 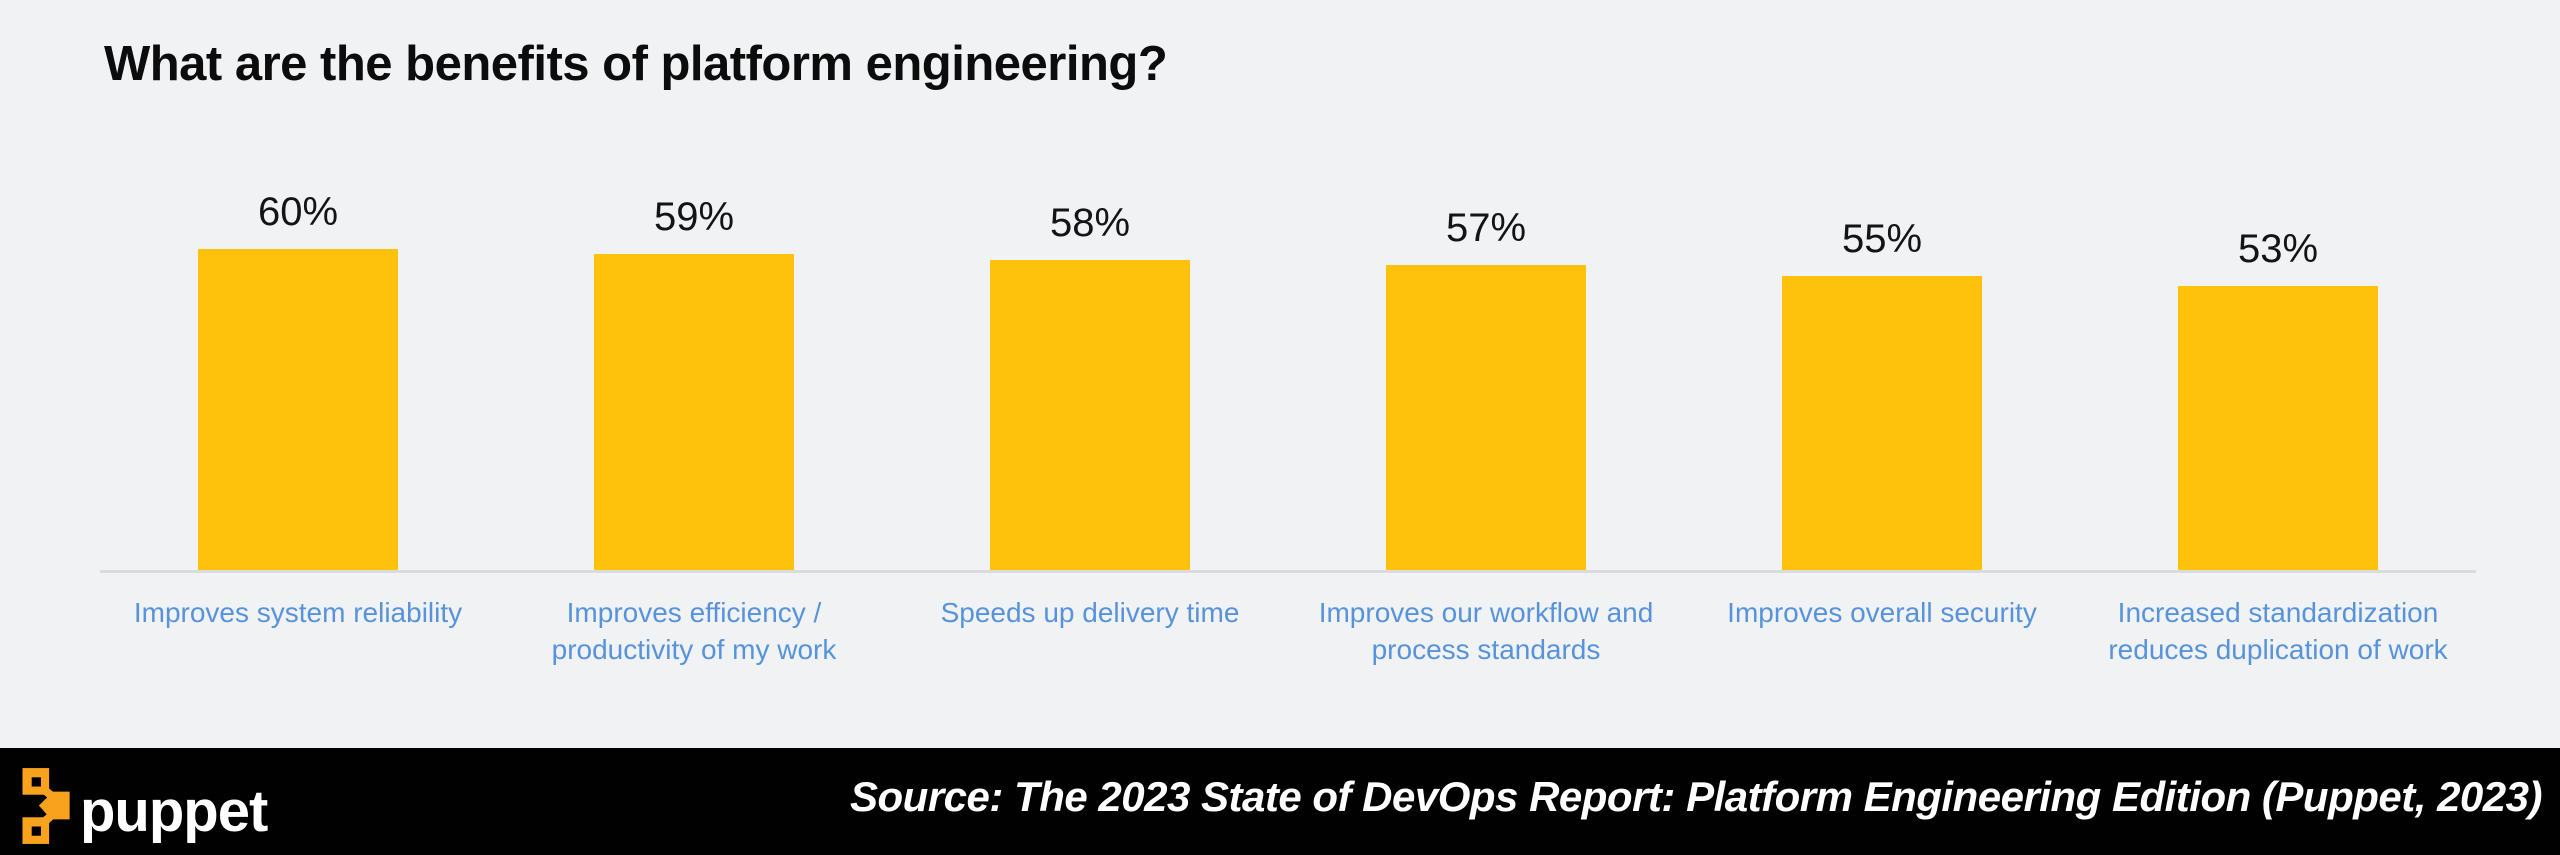 I want to click on bar-group: 53%, so click(x=2278, y=398).